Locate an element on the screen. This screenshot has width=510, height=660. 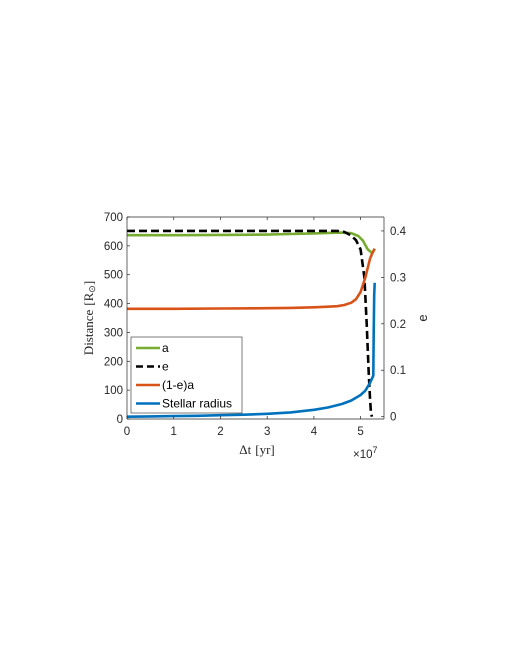
y-left-tick-label: 0 is located at coordinates (120, 420).